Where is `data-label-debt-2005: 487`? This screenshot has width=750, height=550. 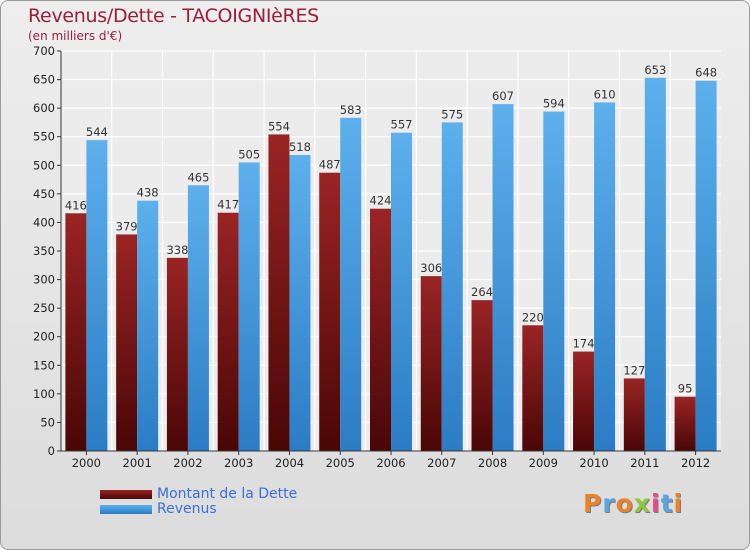
data-label-debt-2005: 487 is located at coordinates (330, 165).